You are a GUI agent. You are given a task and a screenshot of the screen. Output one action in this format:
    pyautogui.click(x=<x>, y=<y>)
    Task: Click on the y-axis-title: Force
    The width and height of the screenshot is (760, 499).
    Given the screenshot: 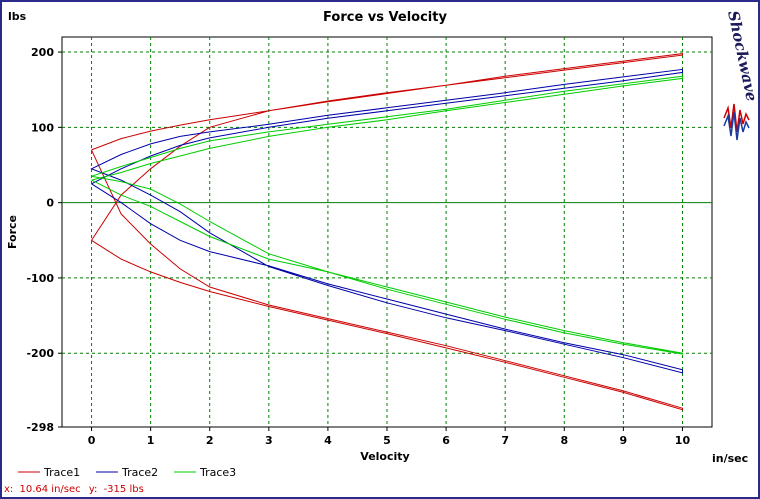 What is the action you would take?
    pyautogui.click(x=12, y=232)
    